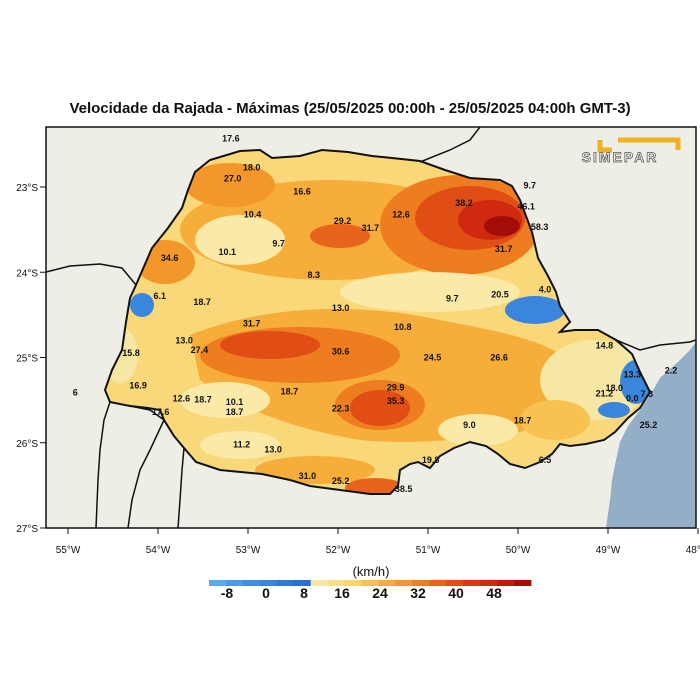  What do you see at coordinates (342, 593) in the screenshot?
I see `colorbar-label: 16` at bounding box center [342, 593].